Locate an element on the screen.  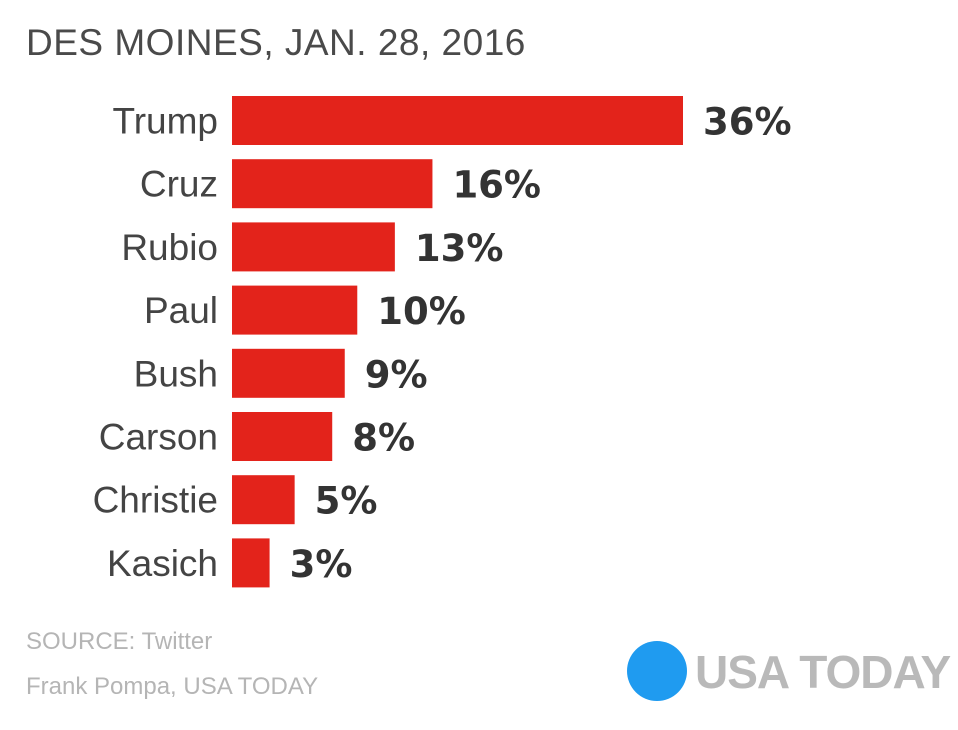
category-label: Cruz is located at coordinates (179, 184).